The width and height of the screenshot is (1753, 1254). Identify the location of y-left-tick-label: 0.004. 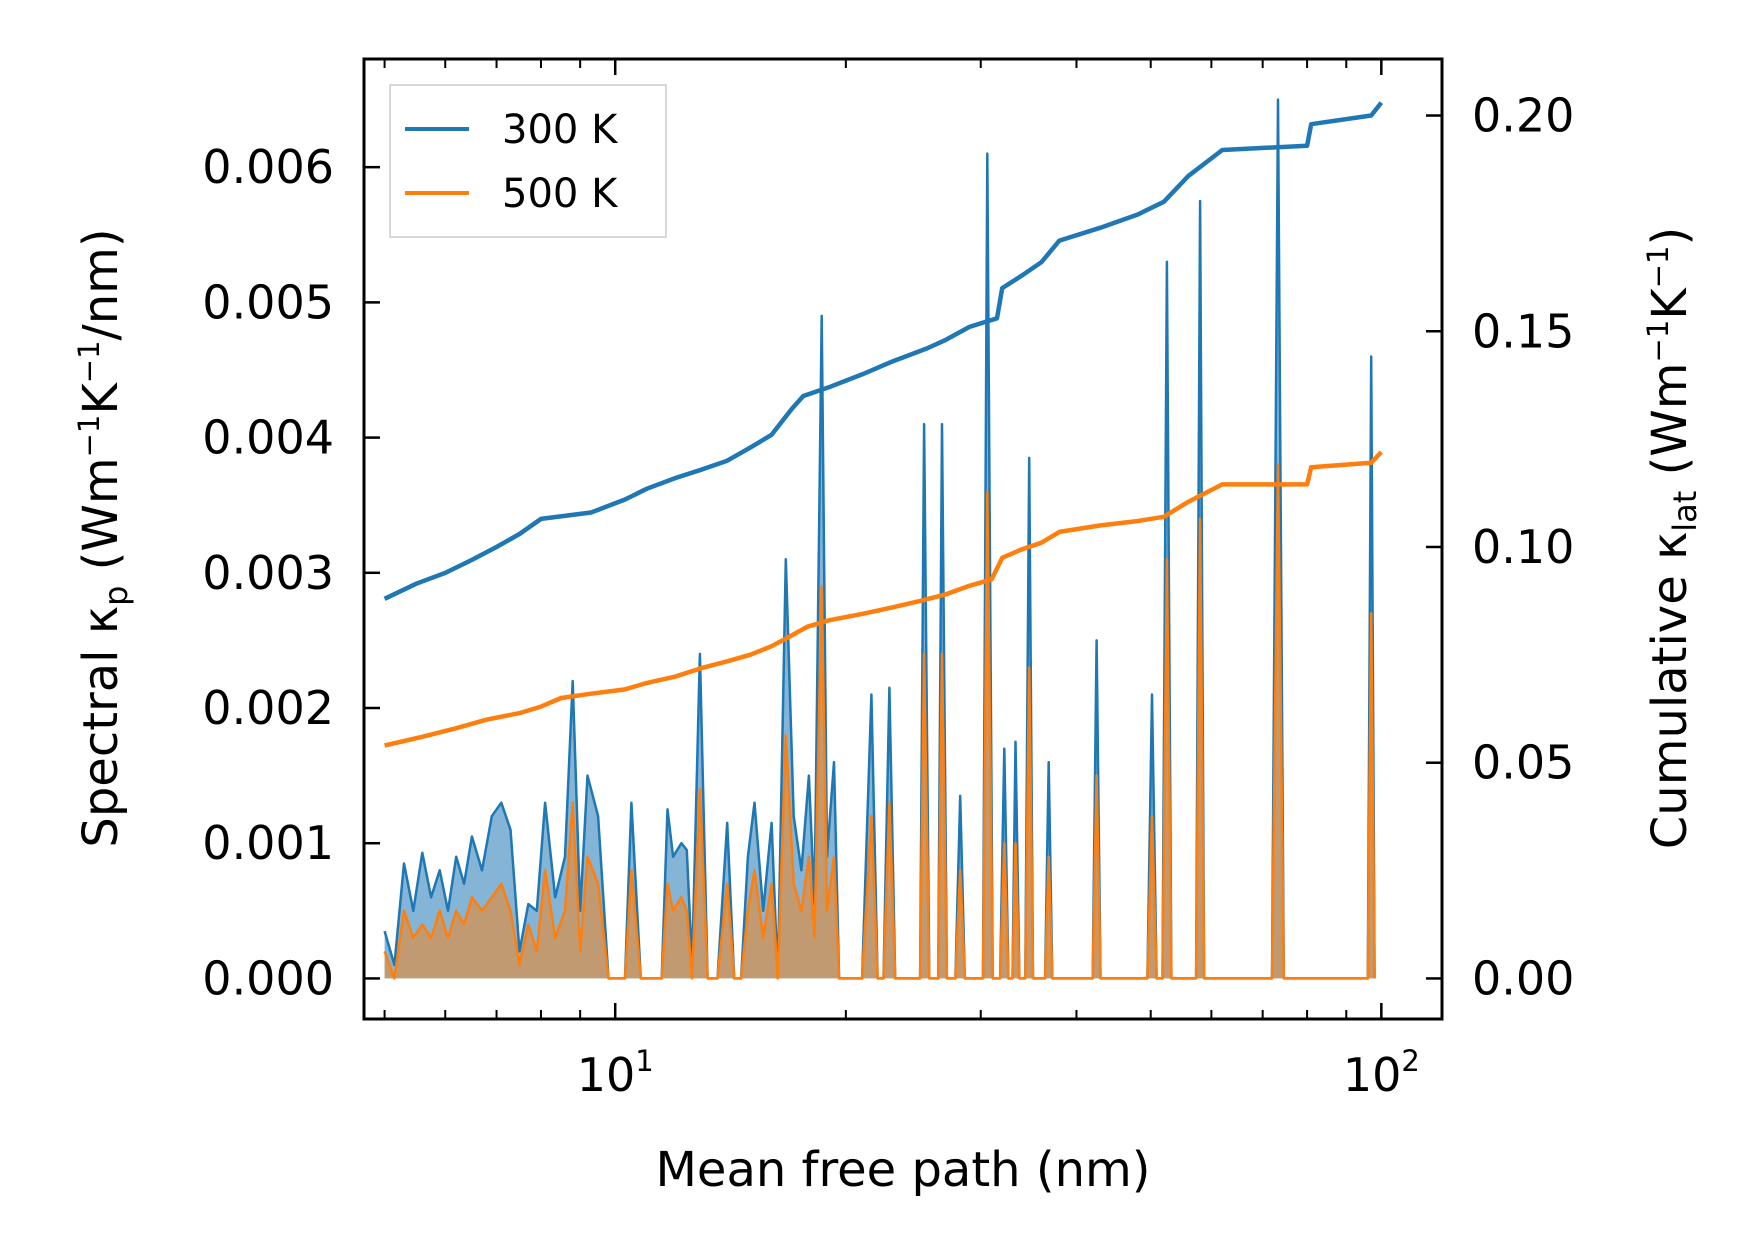
(268, 438).